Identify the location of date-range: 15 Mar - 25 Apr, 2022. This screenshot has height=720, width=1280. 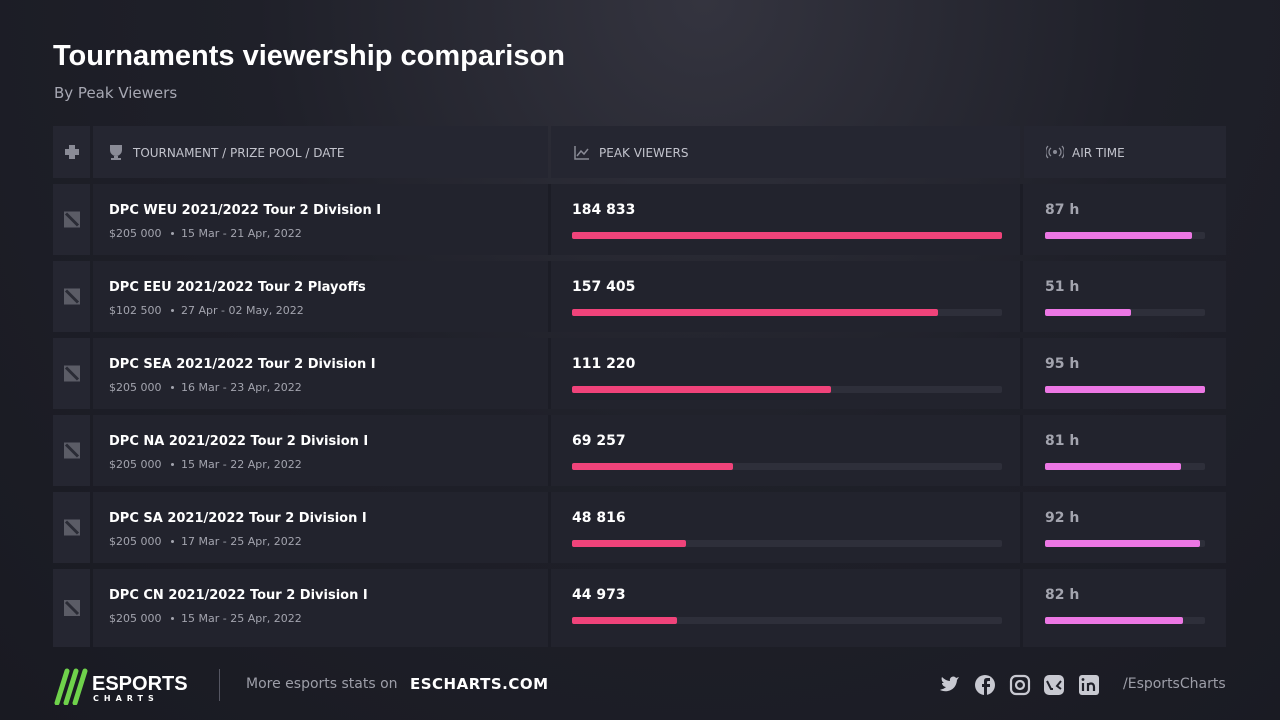
(241, 618).